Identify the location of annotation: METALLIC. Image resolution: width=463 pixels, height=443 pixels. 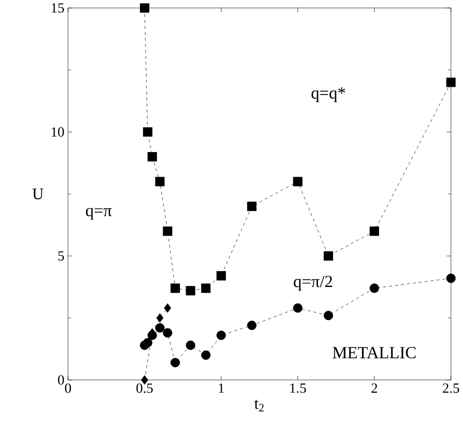
(374, 352).